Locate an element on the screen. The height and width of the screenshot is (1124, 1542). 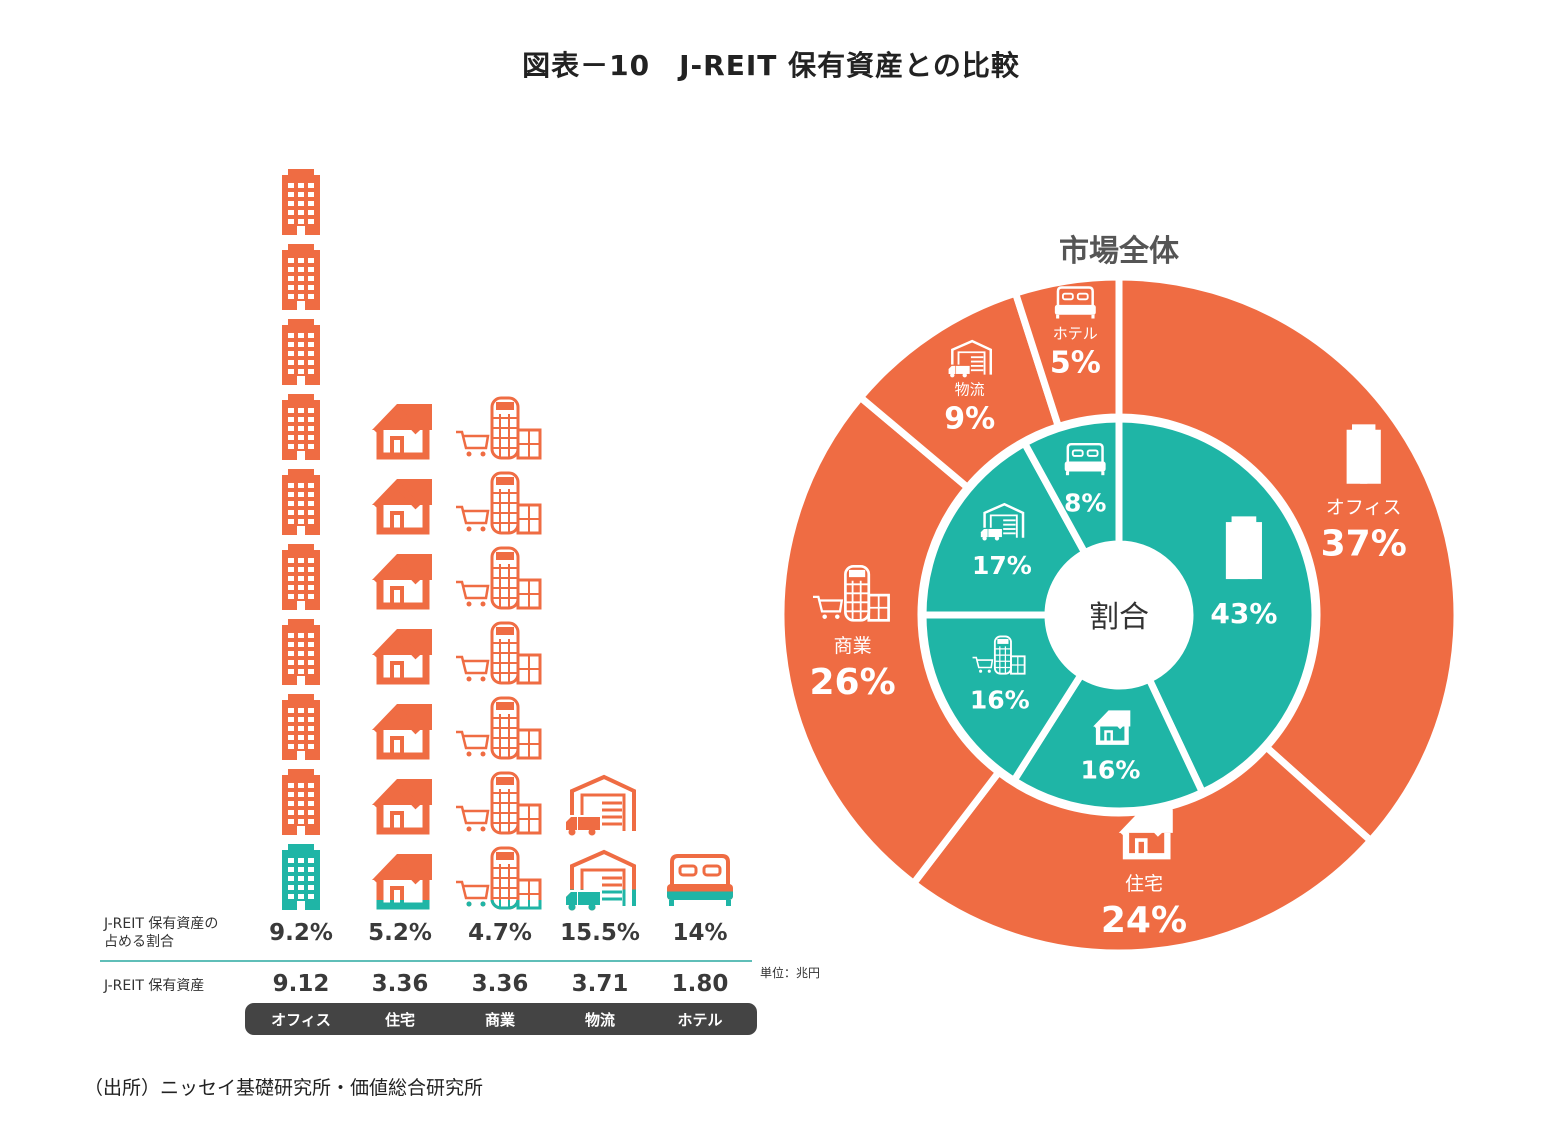
svg-text: 17% is located at coordinates (1002, 565).